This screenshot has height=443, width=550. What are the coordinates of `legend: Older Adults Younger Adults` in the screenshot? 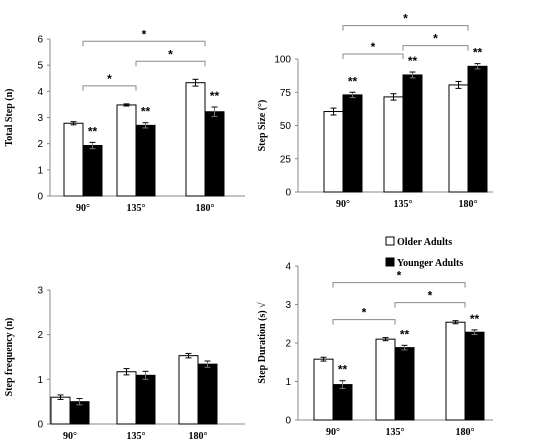 It's located at (424, 252).